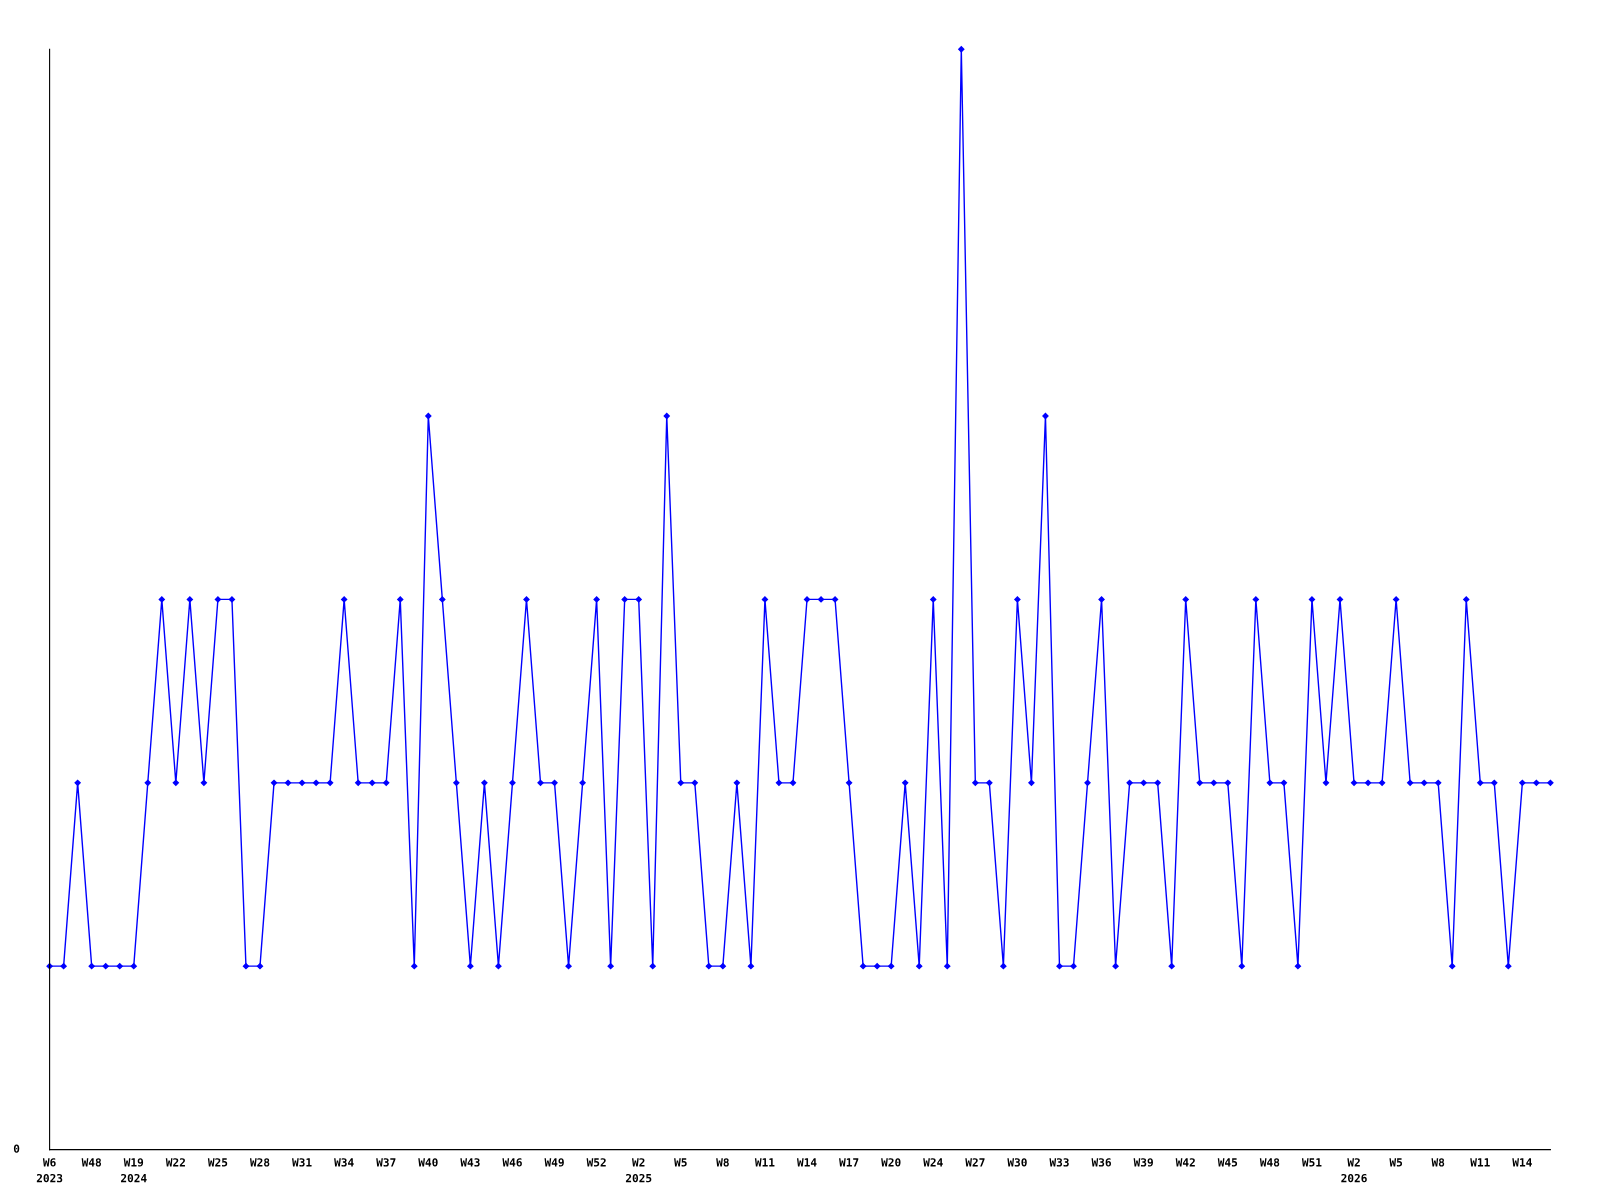 The width and height of the screenshot is (1600, 1200). I want to click on x-tick-label: W20, so click(891, 1162).